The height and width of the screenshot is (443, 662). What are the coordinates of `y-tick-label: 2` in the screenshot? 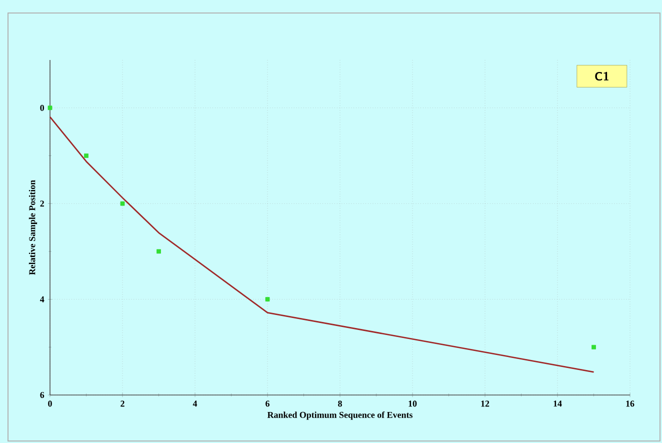 It's located at (42, 203).